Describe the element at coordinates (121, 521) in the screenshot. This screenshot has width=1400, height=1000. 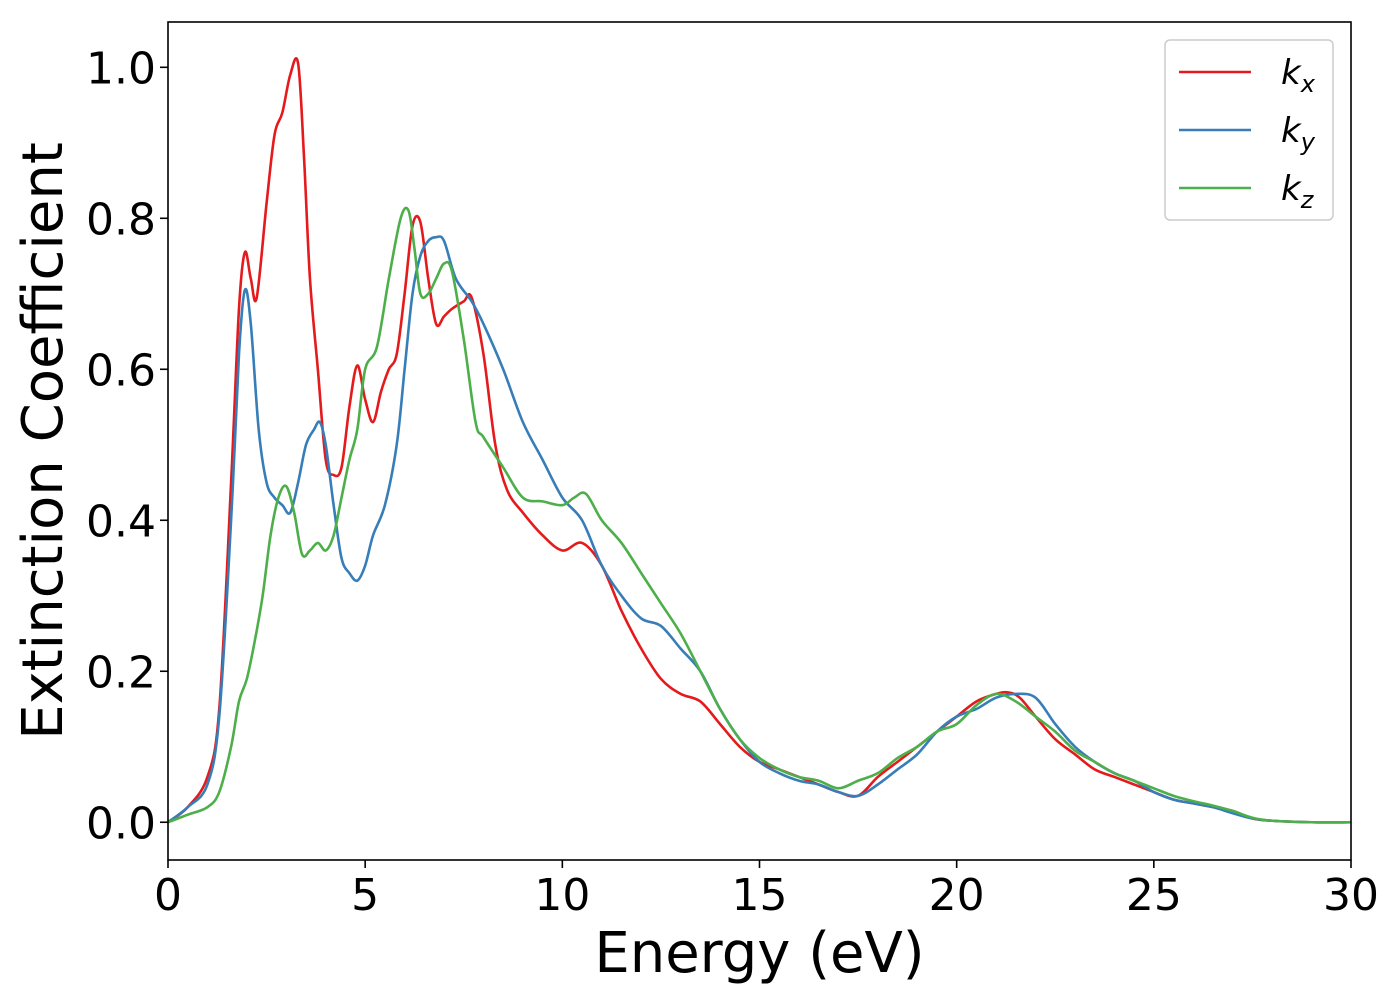
I see `y-tick-label: 0.4` at that location.